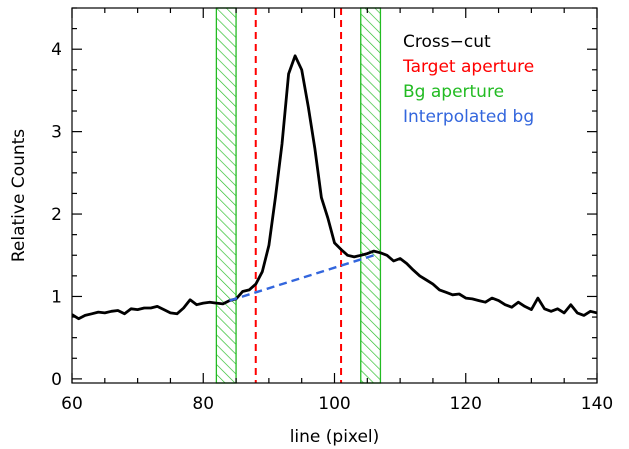 The width and height of the screenshot is (629, 449). What do you see at coordinates (203, 404) in the screenshot?
I see `x-tick-label: 80` at bounding box center [203, 404].